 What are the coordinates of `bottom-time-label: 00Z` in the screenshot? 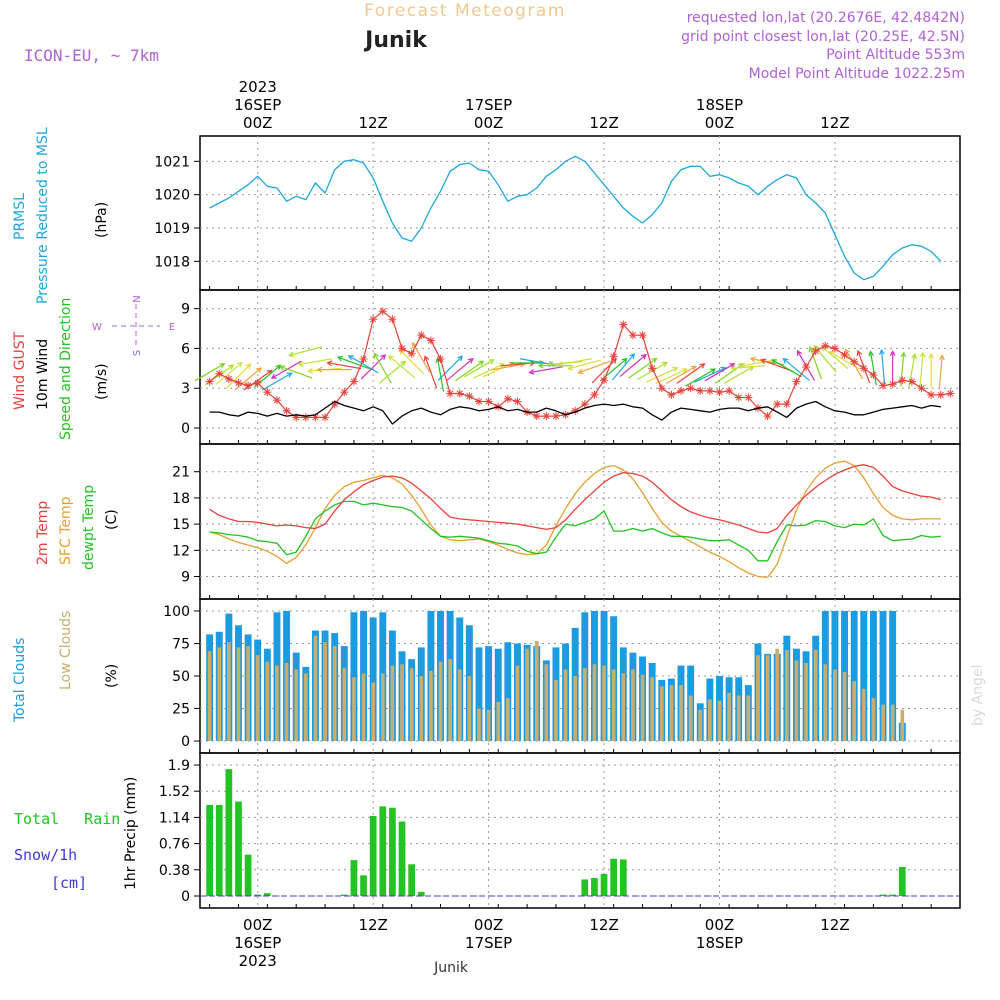 It's located at (257, 925).